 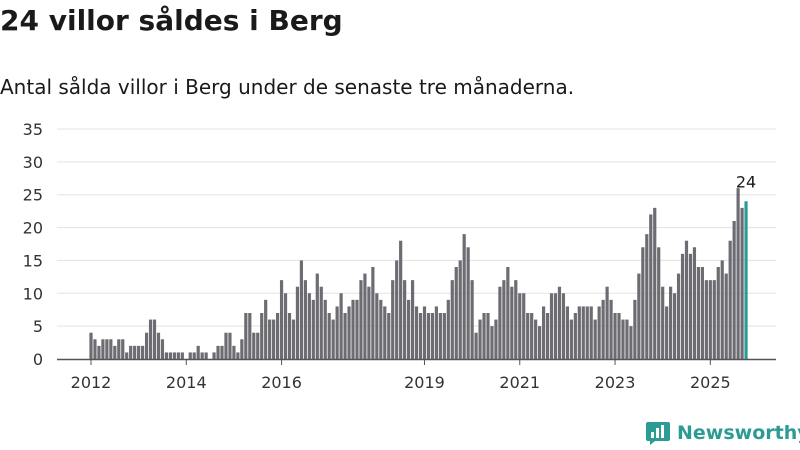 I want to click on x-tick-label: 2014, so click(x=186, y=382).